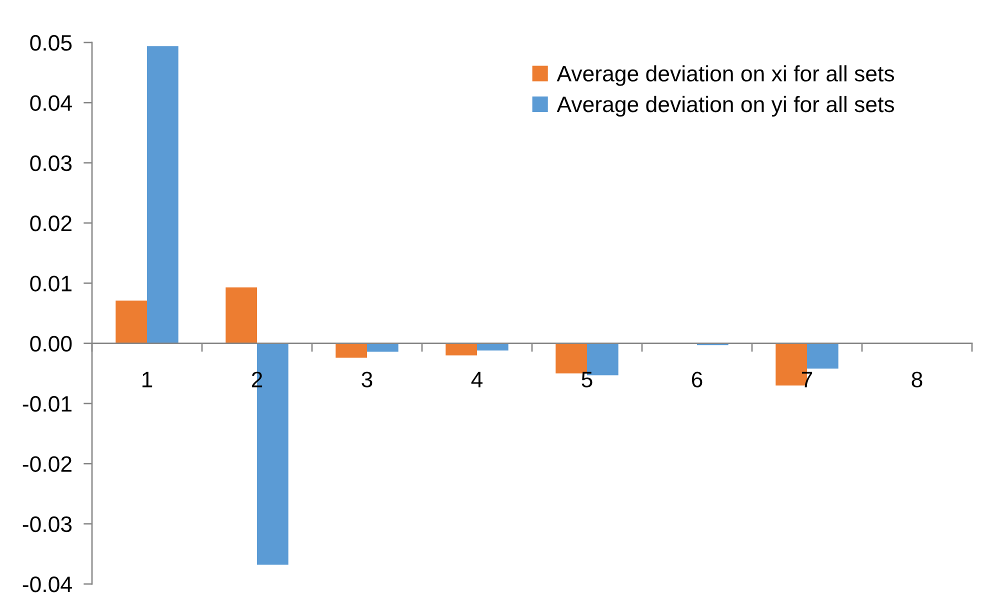 This screenshot has width=995, height=609. What do you see at coordinates (725, 75) in the screenshot?
I see `legend-label: Average deviation on xi for all sets` at bounding box center [725, 75].